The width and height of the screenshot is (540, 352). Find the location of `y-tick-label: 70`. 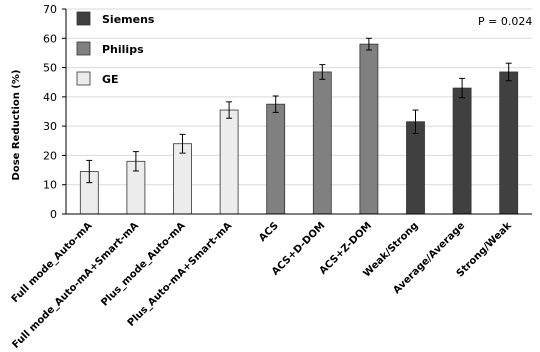

y-tick-label: 70 is located at coordinates (50, 9).